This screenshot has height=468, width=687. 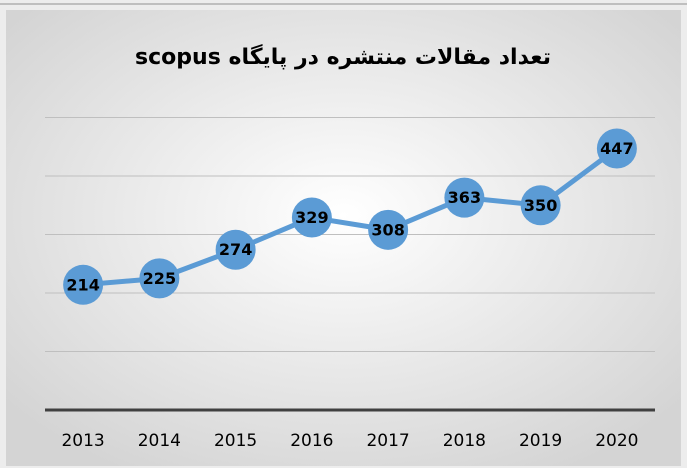 I want to click on data-label: 308, so click(x=387, y=229).